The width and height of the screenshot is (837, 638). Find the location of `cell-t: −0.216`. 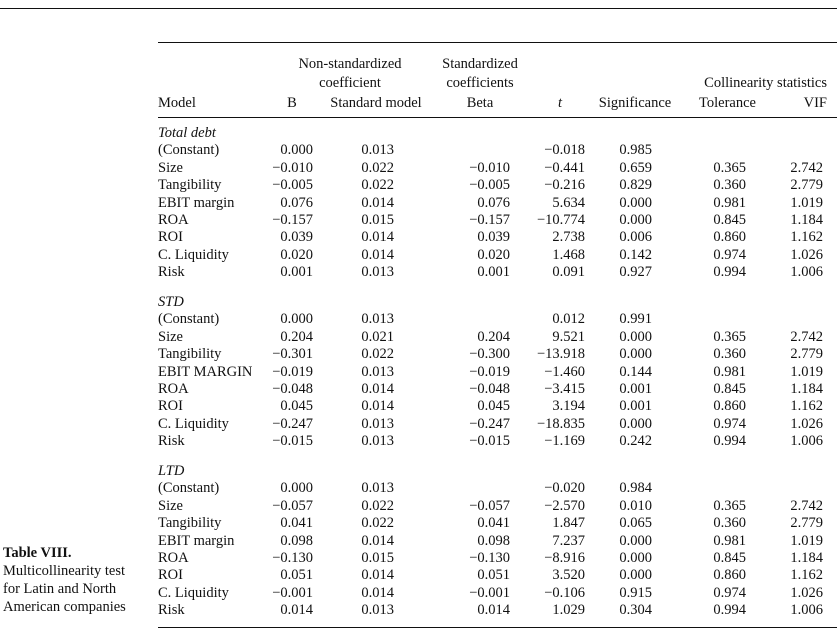

cell-t: −0.216 is located at coordinates (564, 185).